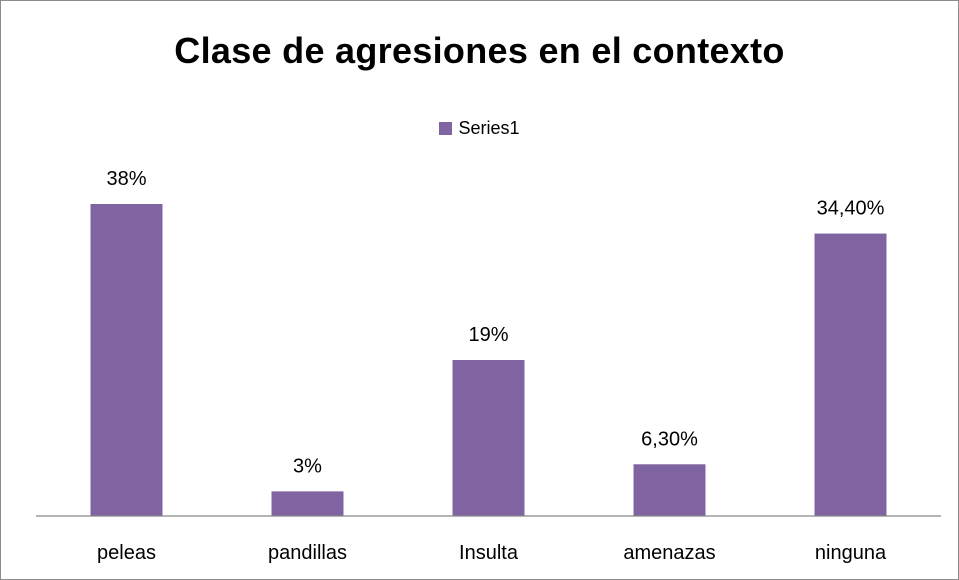 The height and width of the screenshot is (580, 959). What do you see at coordinates (669, 553) in the screenshot?
I see `x-tick-label-amenazas: amenazas` at bounding box center [669, 553].